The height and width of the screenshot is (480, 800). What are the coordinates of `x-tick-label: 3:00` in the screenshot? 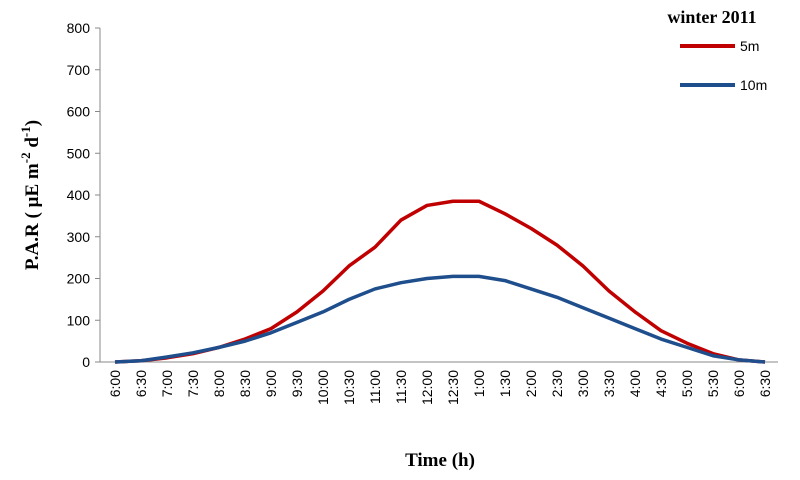 It's located at (583, 383).